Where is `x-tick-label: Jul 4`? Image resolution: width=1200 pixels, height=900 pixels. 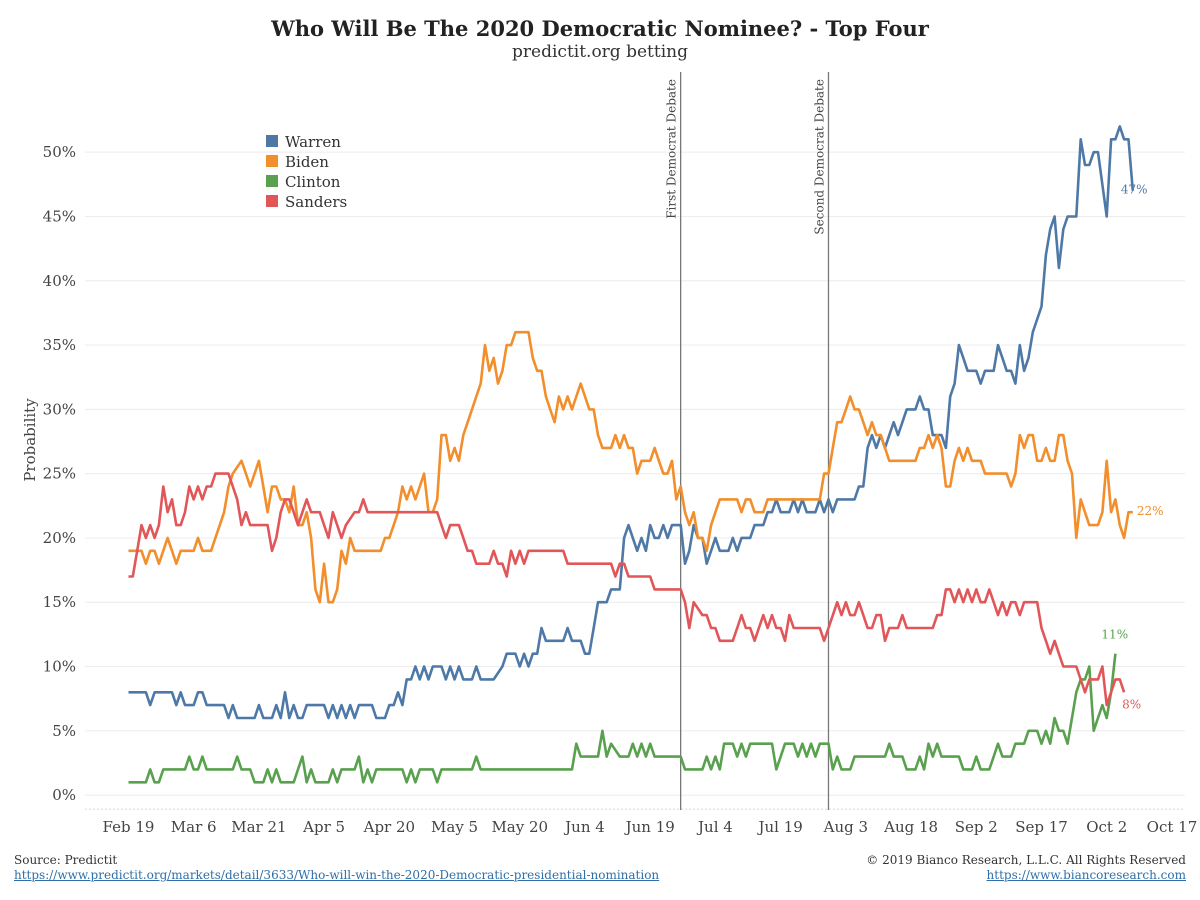 x-tick-label: Jul 4 is located at coordinates (714, 827).